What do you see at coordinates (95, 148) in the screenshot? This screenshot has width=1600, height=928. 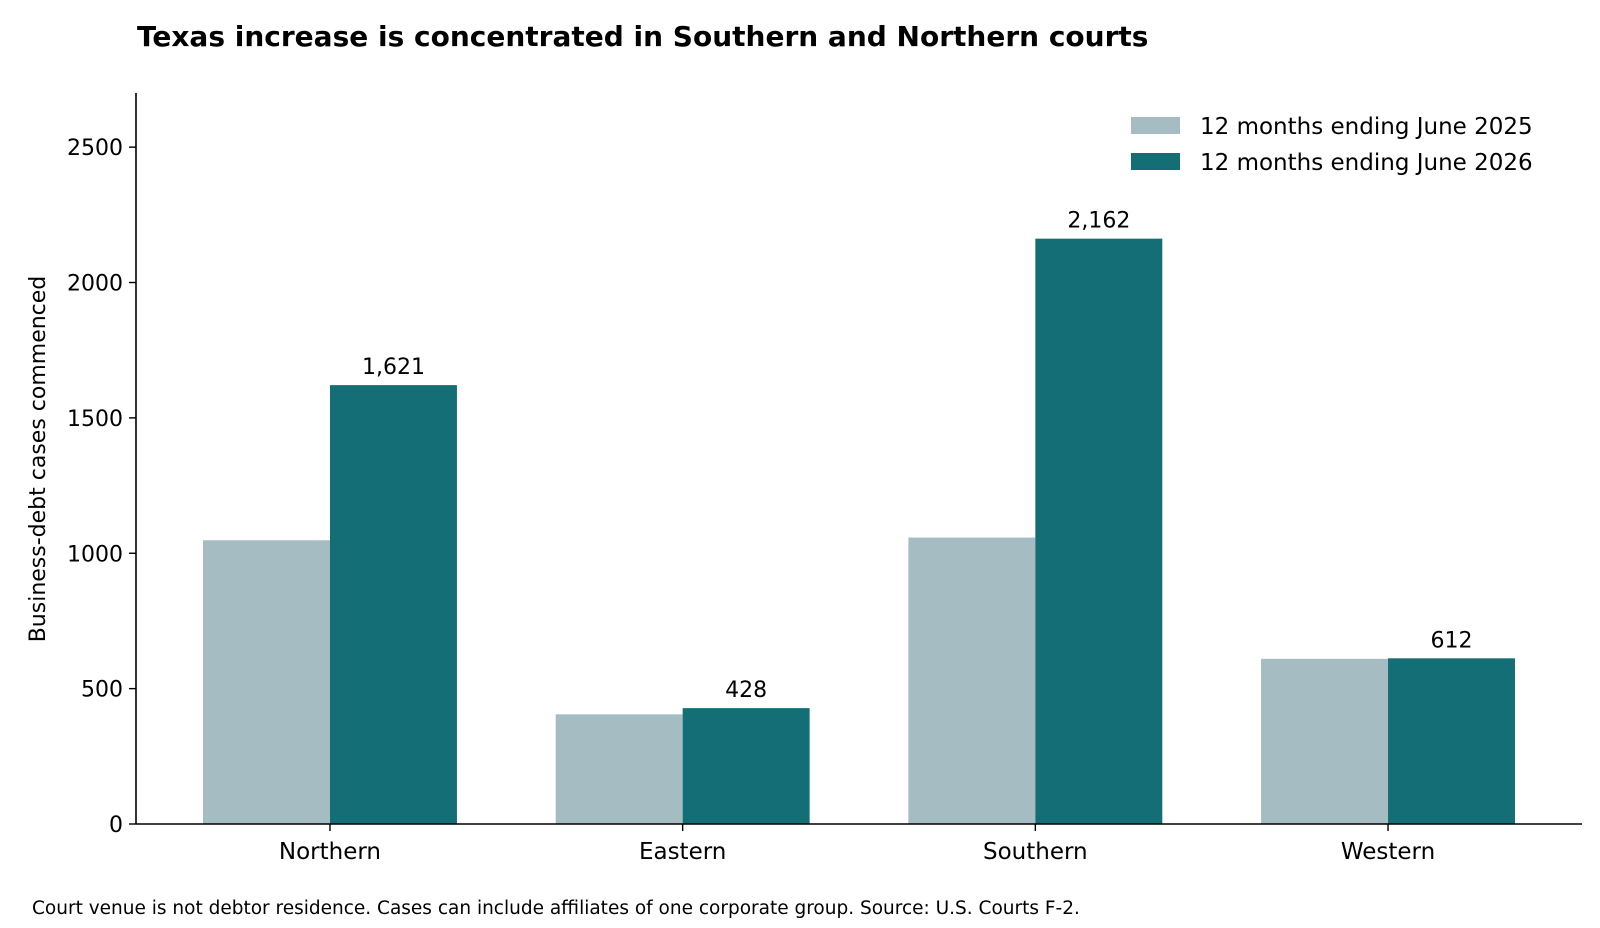 I see `y-tick-label: 2500` at bounding box center [95, 148].